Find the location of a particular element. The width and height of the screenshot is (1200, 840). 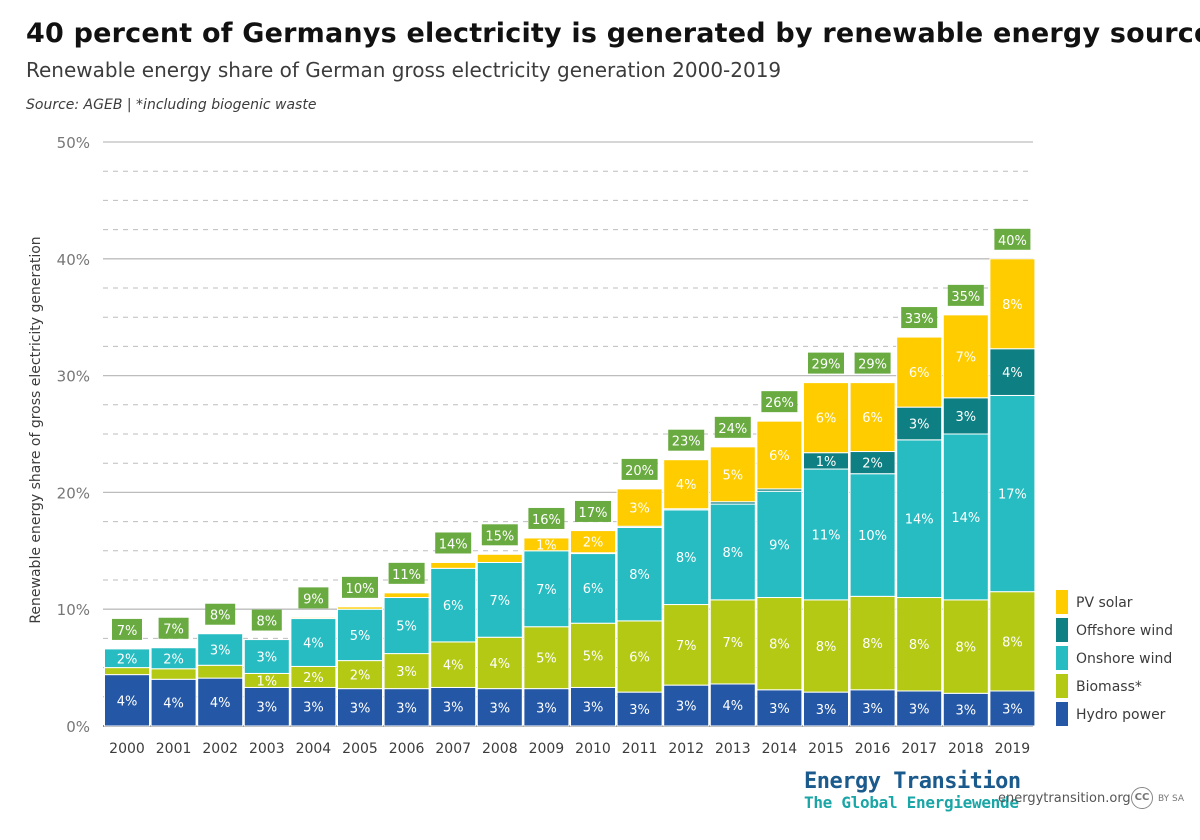

y-tick-label: 0% is located at coordinates (78, 727).